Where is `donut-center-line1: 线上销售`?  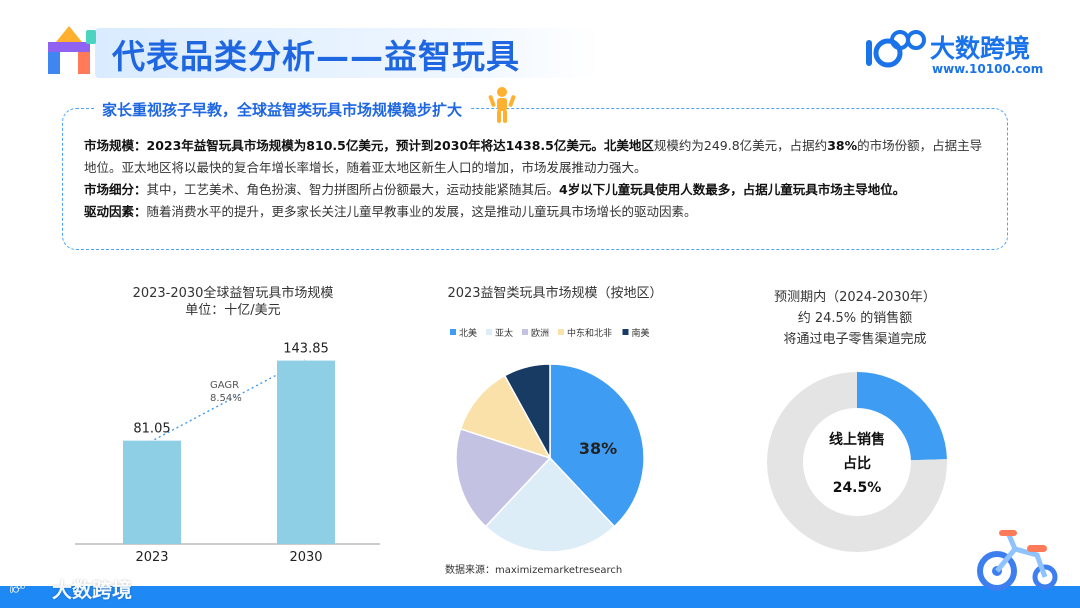
donut-center-line1: 线上销售 is located at coordinates (857, 439).